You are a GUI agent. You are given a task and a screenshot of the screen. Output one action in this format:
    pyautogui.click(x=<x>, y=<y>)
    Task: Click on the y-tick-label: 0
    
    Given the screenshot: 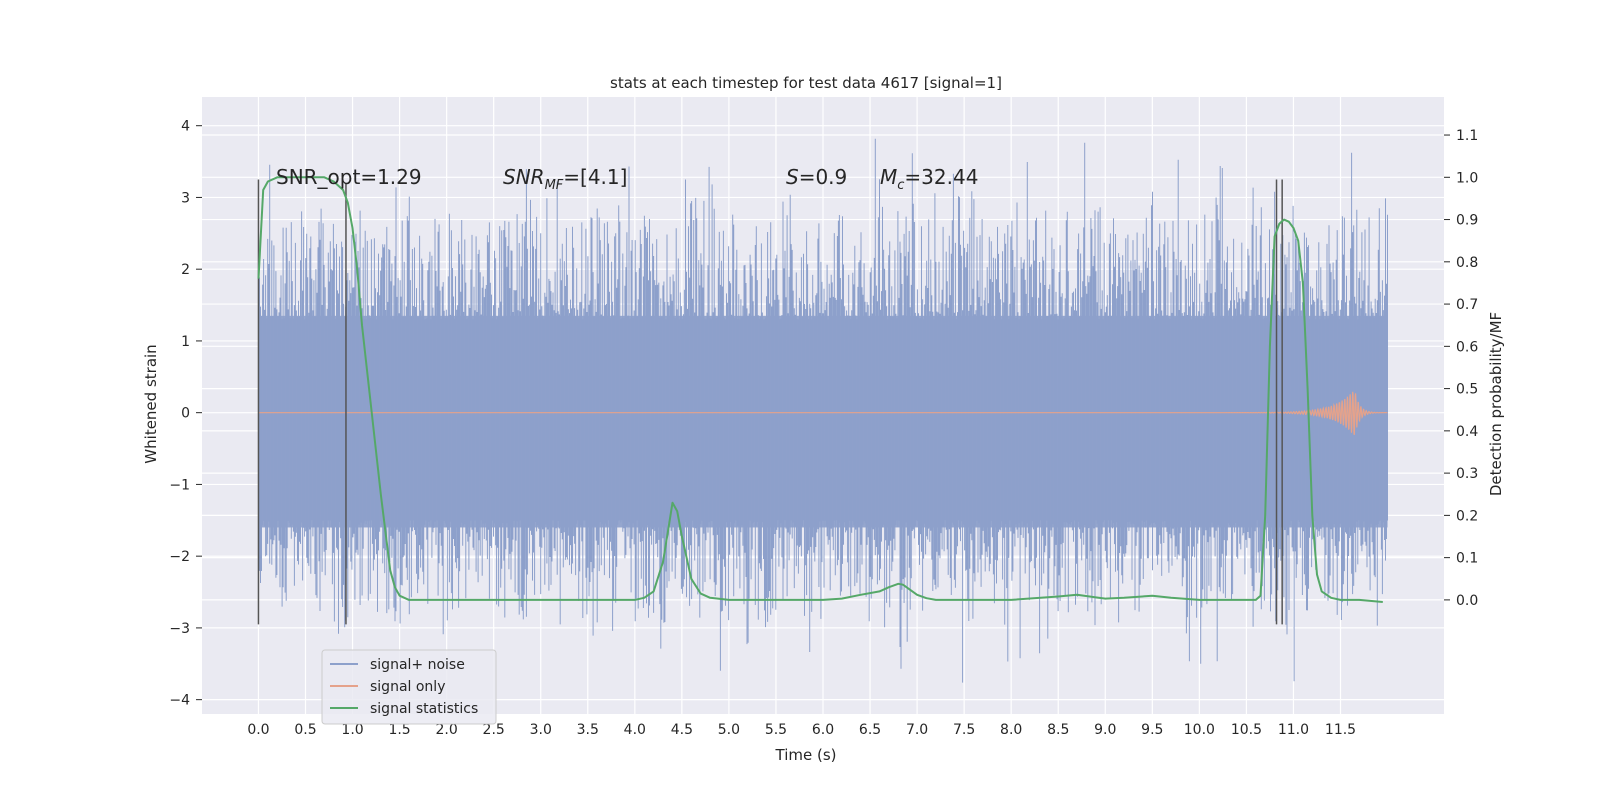 What is the action you would take?
    pyautogui.click(x=185, y=414)
    